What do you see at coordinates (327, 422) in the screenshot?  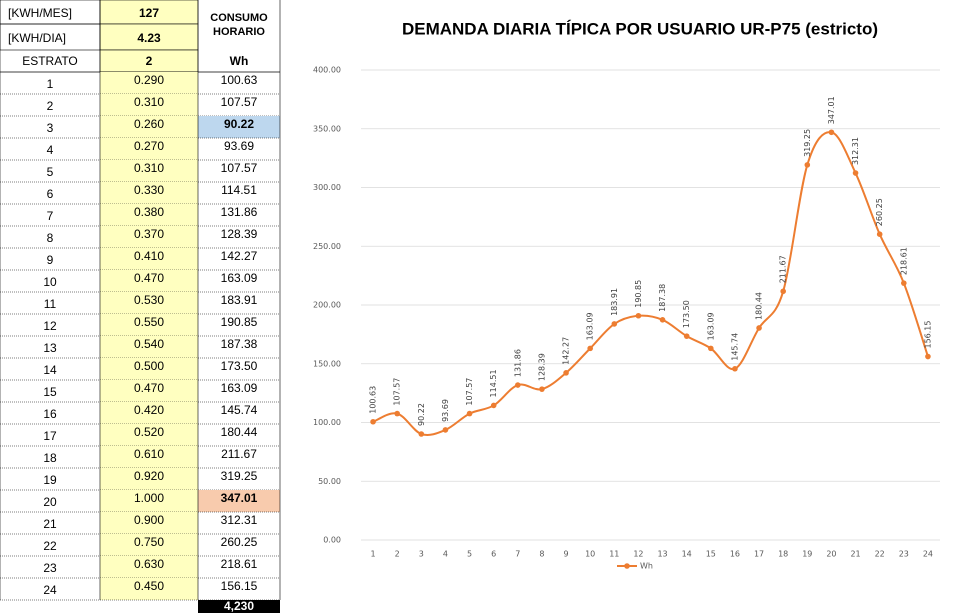 I see `y-tick-label: 100.00` at bounding box center [327, 422].